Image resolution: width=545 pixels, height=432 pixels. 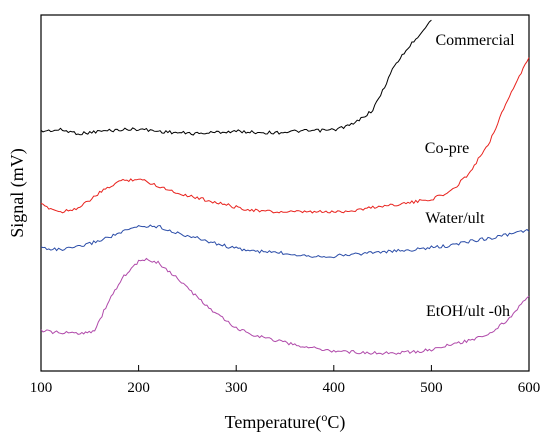 I want to click on x-tick-label: 600, so click(x=529, y=388).